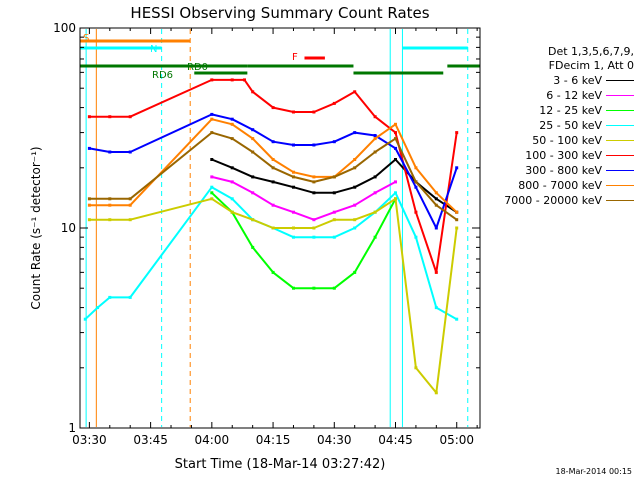  What do you see at coordinates (86, 38) in the screenshot?
I see `flag-label-s-0: S` at bounding box center [86, 38].